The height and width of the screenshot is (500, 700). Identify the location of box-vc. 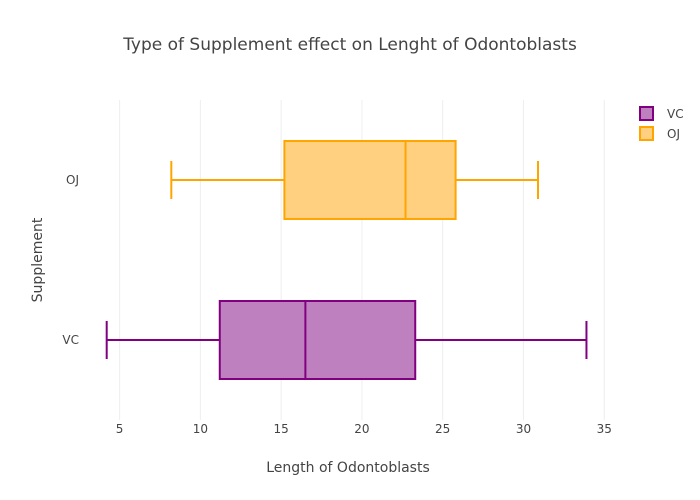
(346, 340).